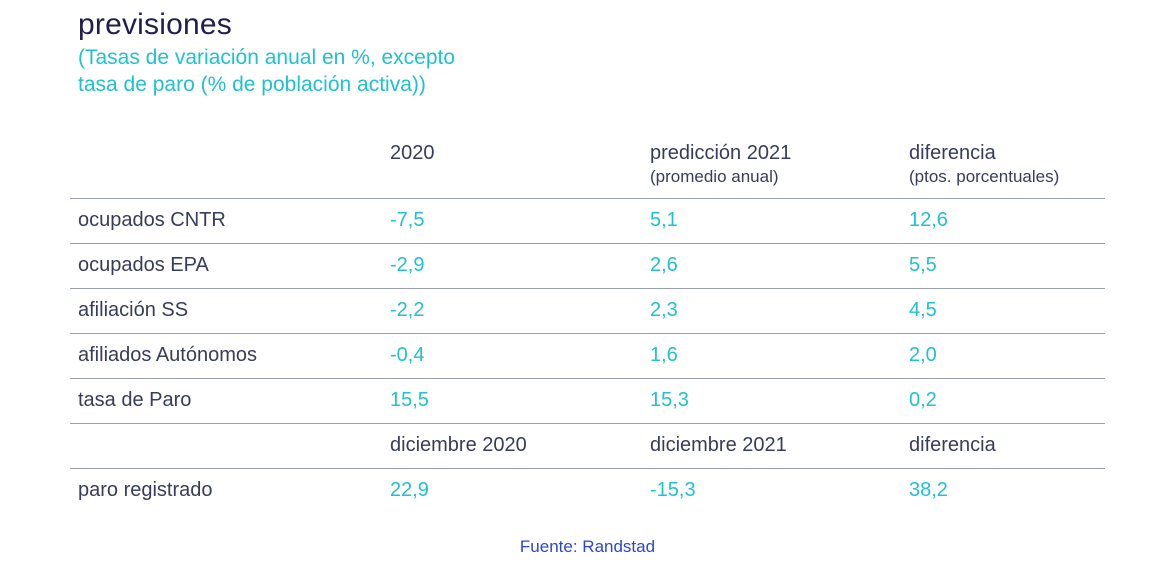 Image resolution: width=1151 pixels, height=576 pixels. What do you see at coordinates (267, 57) in the screenshot?
I see `subtitle-line-1: (Tasas de variación anual en %, excepto` at bounding box center [267, 57].